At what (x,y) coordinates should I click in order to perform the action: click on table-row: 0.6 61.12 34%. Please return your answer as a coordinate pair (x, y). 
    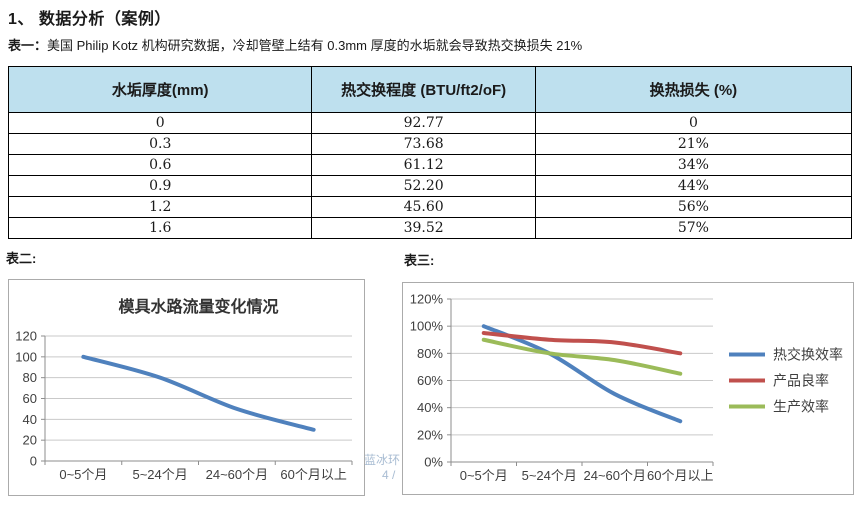
    Looking at the image, I should click on (430, 165).